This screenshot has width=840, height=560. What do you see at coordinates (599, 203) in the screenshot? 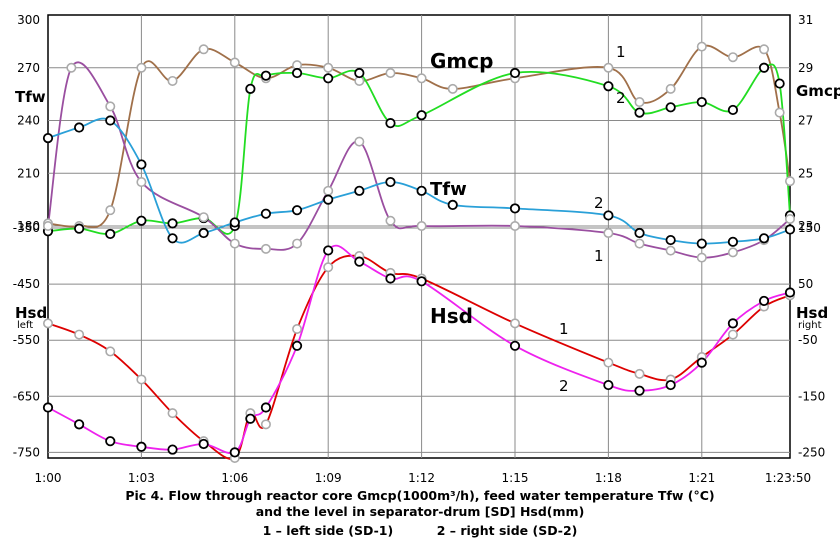
I see `tfw-2-label: 2` at bounding box center [599, 203].